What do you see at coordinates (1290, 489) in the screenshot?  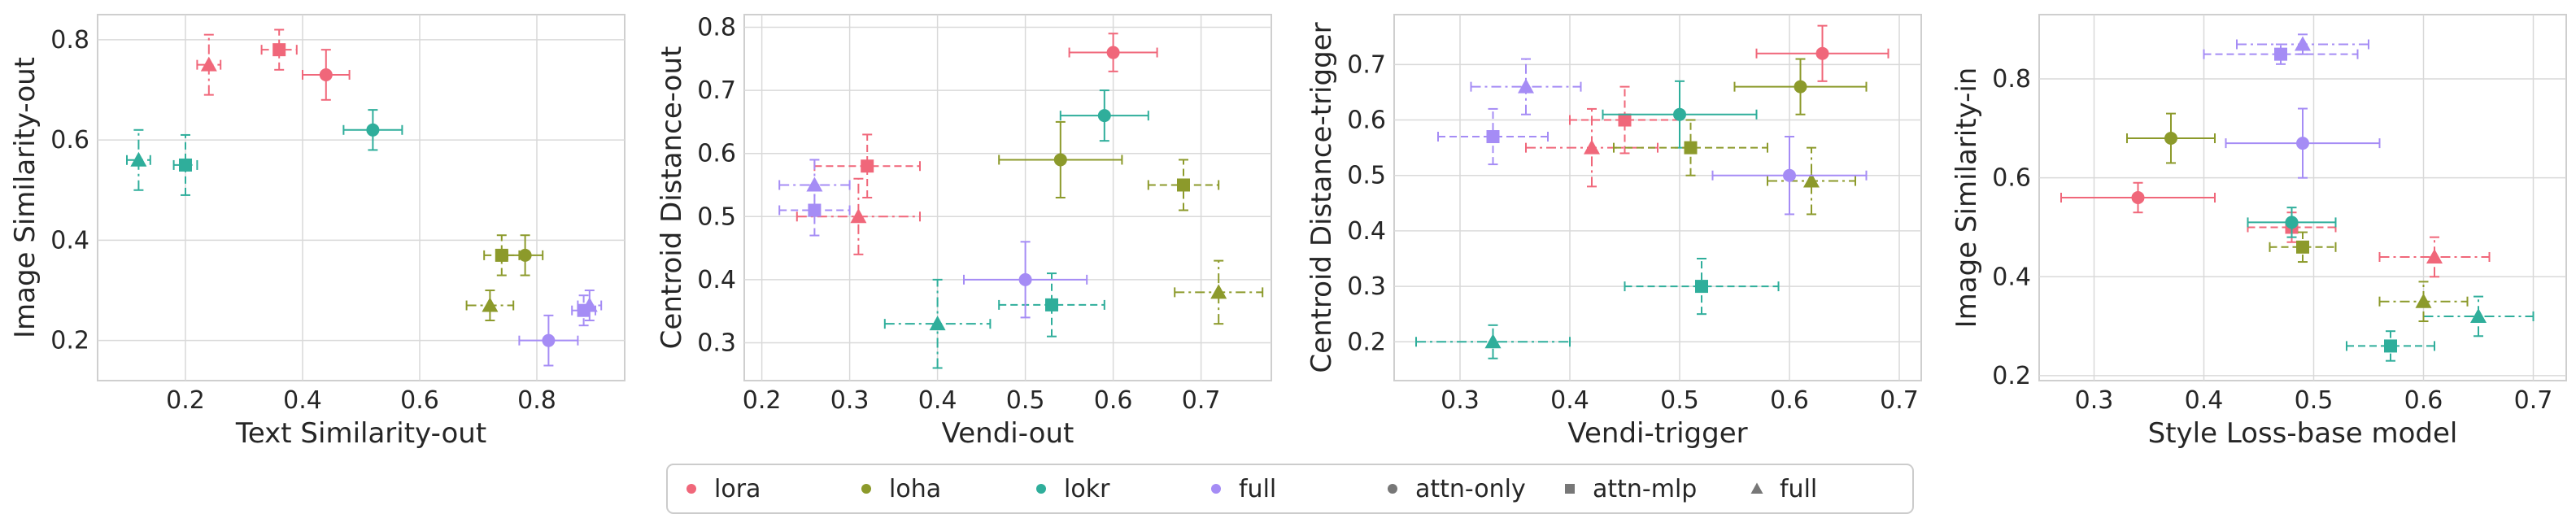 I see `legend-box` at bounding box center [1290, 489].